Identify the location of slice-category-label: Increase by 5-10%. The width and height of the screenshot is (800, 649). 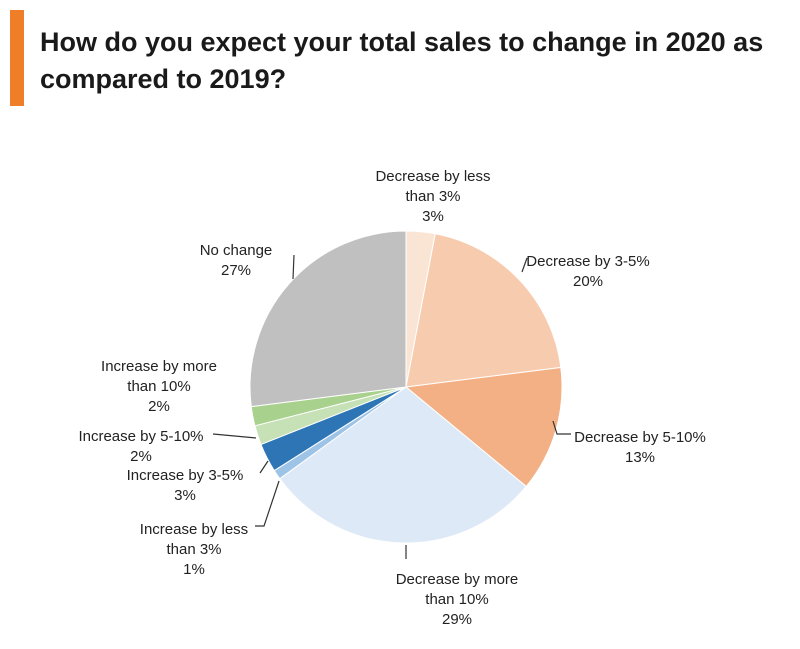
(140, 436).